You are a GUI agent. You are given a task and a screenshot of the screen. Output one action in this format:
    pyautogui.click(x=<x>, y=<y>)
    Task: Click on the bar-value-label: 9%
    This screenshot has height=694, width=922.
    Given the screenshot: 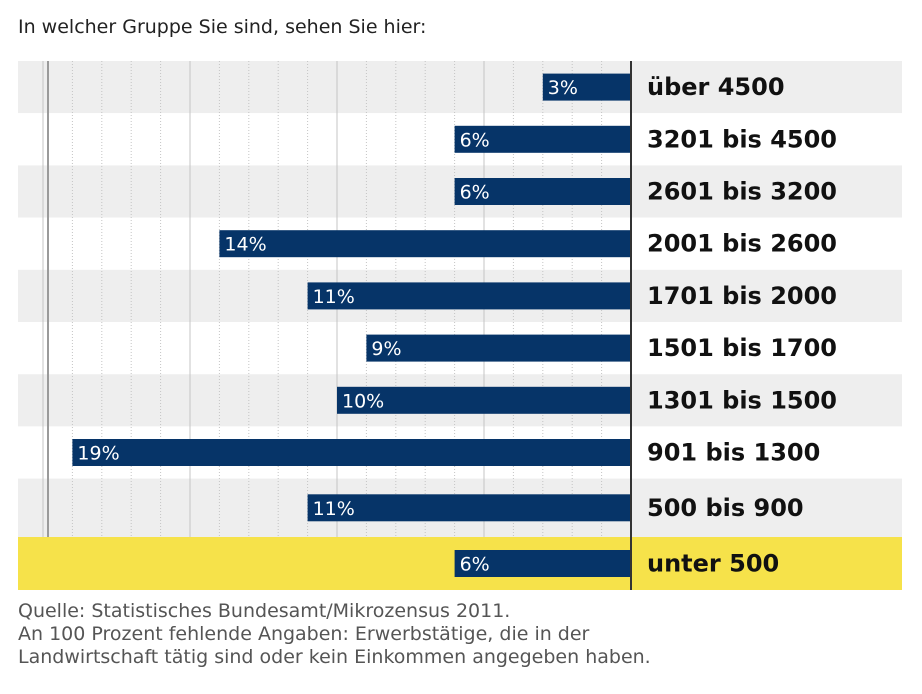 What is the action you would take?
    pyautogui.click(x=386, y=349)
    